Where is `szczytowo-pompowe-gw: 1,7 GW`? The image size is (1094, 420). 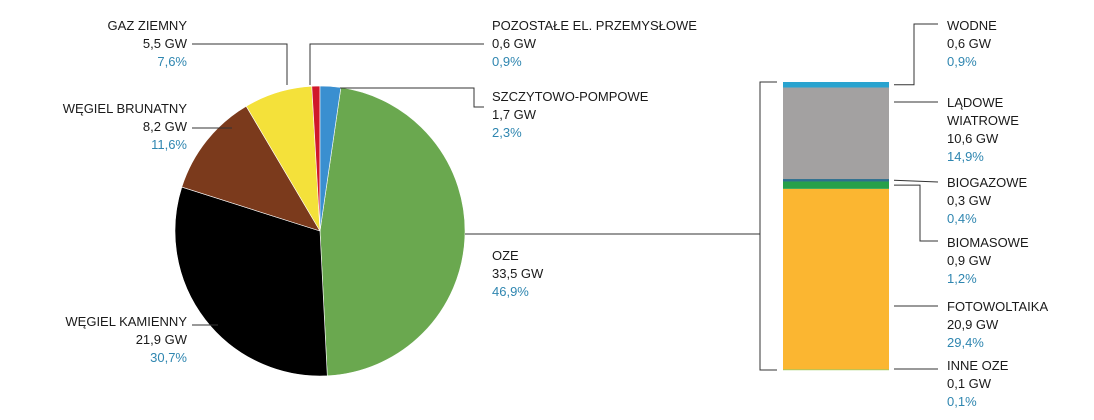
szczytowo-pompowe-gw: 1,7 GW is located at coordinates (514, 114).